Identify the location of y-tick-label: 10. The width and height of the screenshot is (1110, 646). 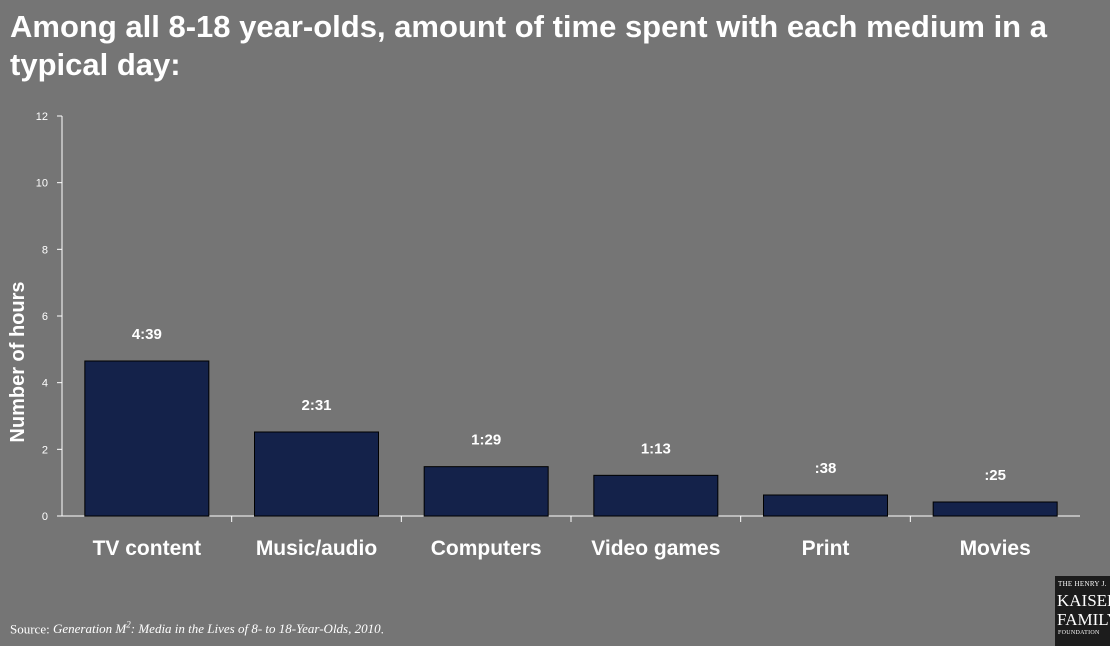
(42, 184).